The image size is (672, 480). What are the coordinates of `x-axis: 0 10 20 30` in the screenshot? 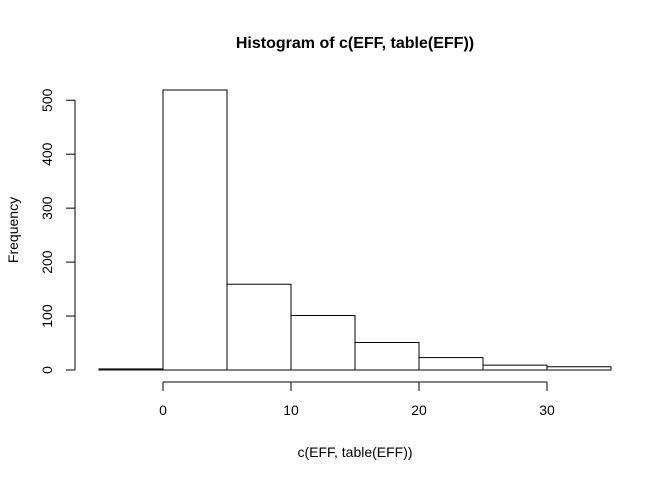 It's located at (357, 399).